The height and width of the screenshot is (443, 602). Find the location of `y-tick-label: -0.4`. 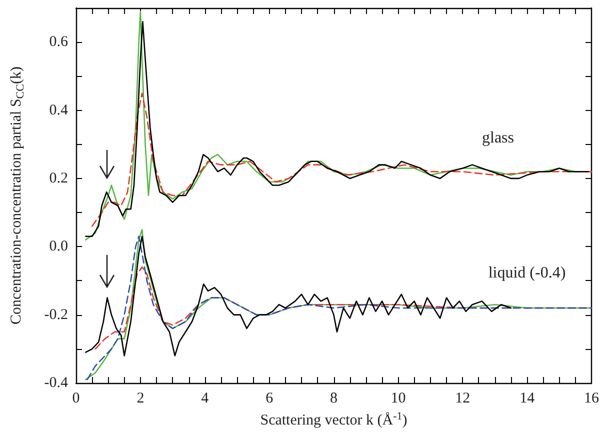

y-tick-label: -0.4 is located at coordinates (56, 383).